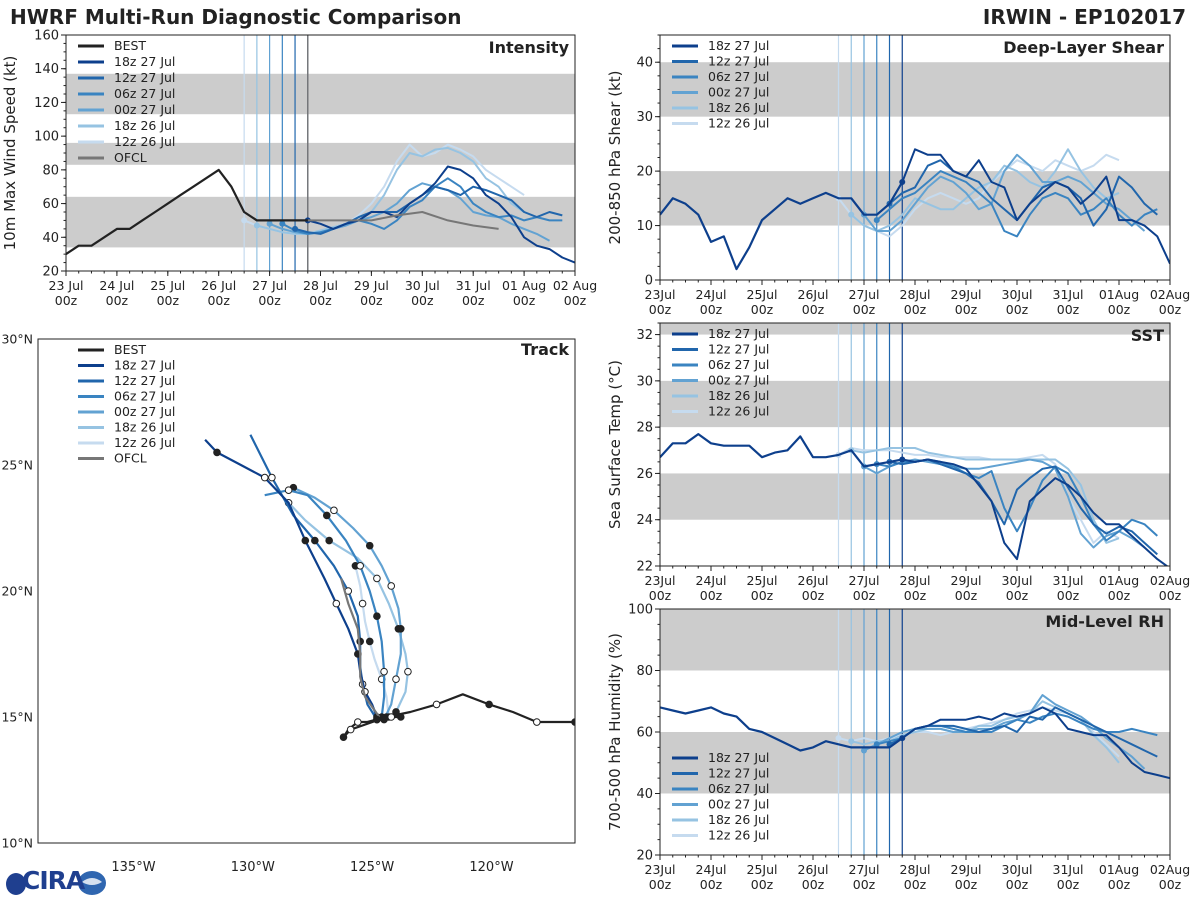 This screenshot has height=900, width=1200. I want to click on sst-series-18z-26-jul, so click(985, 495).